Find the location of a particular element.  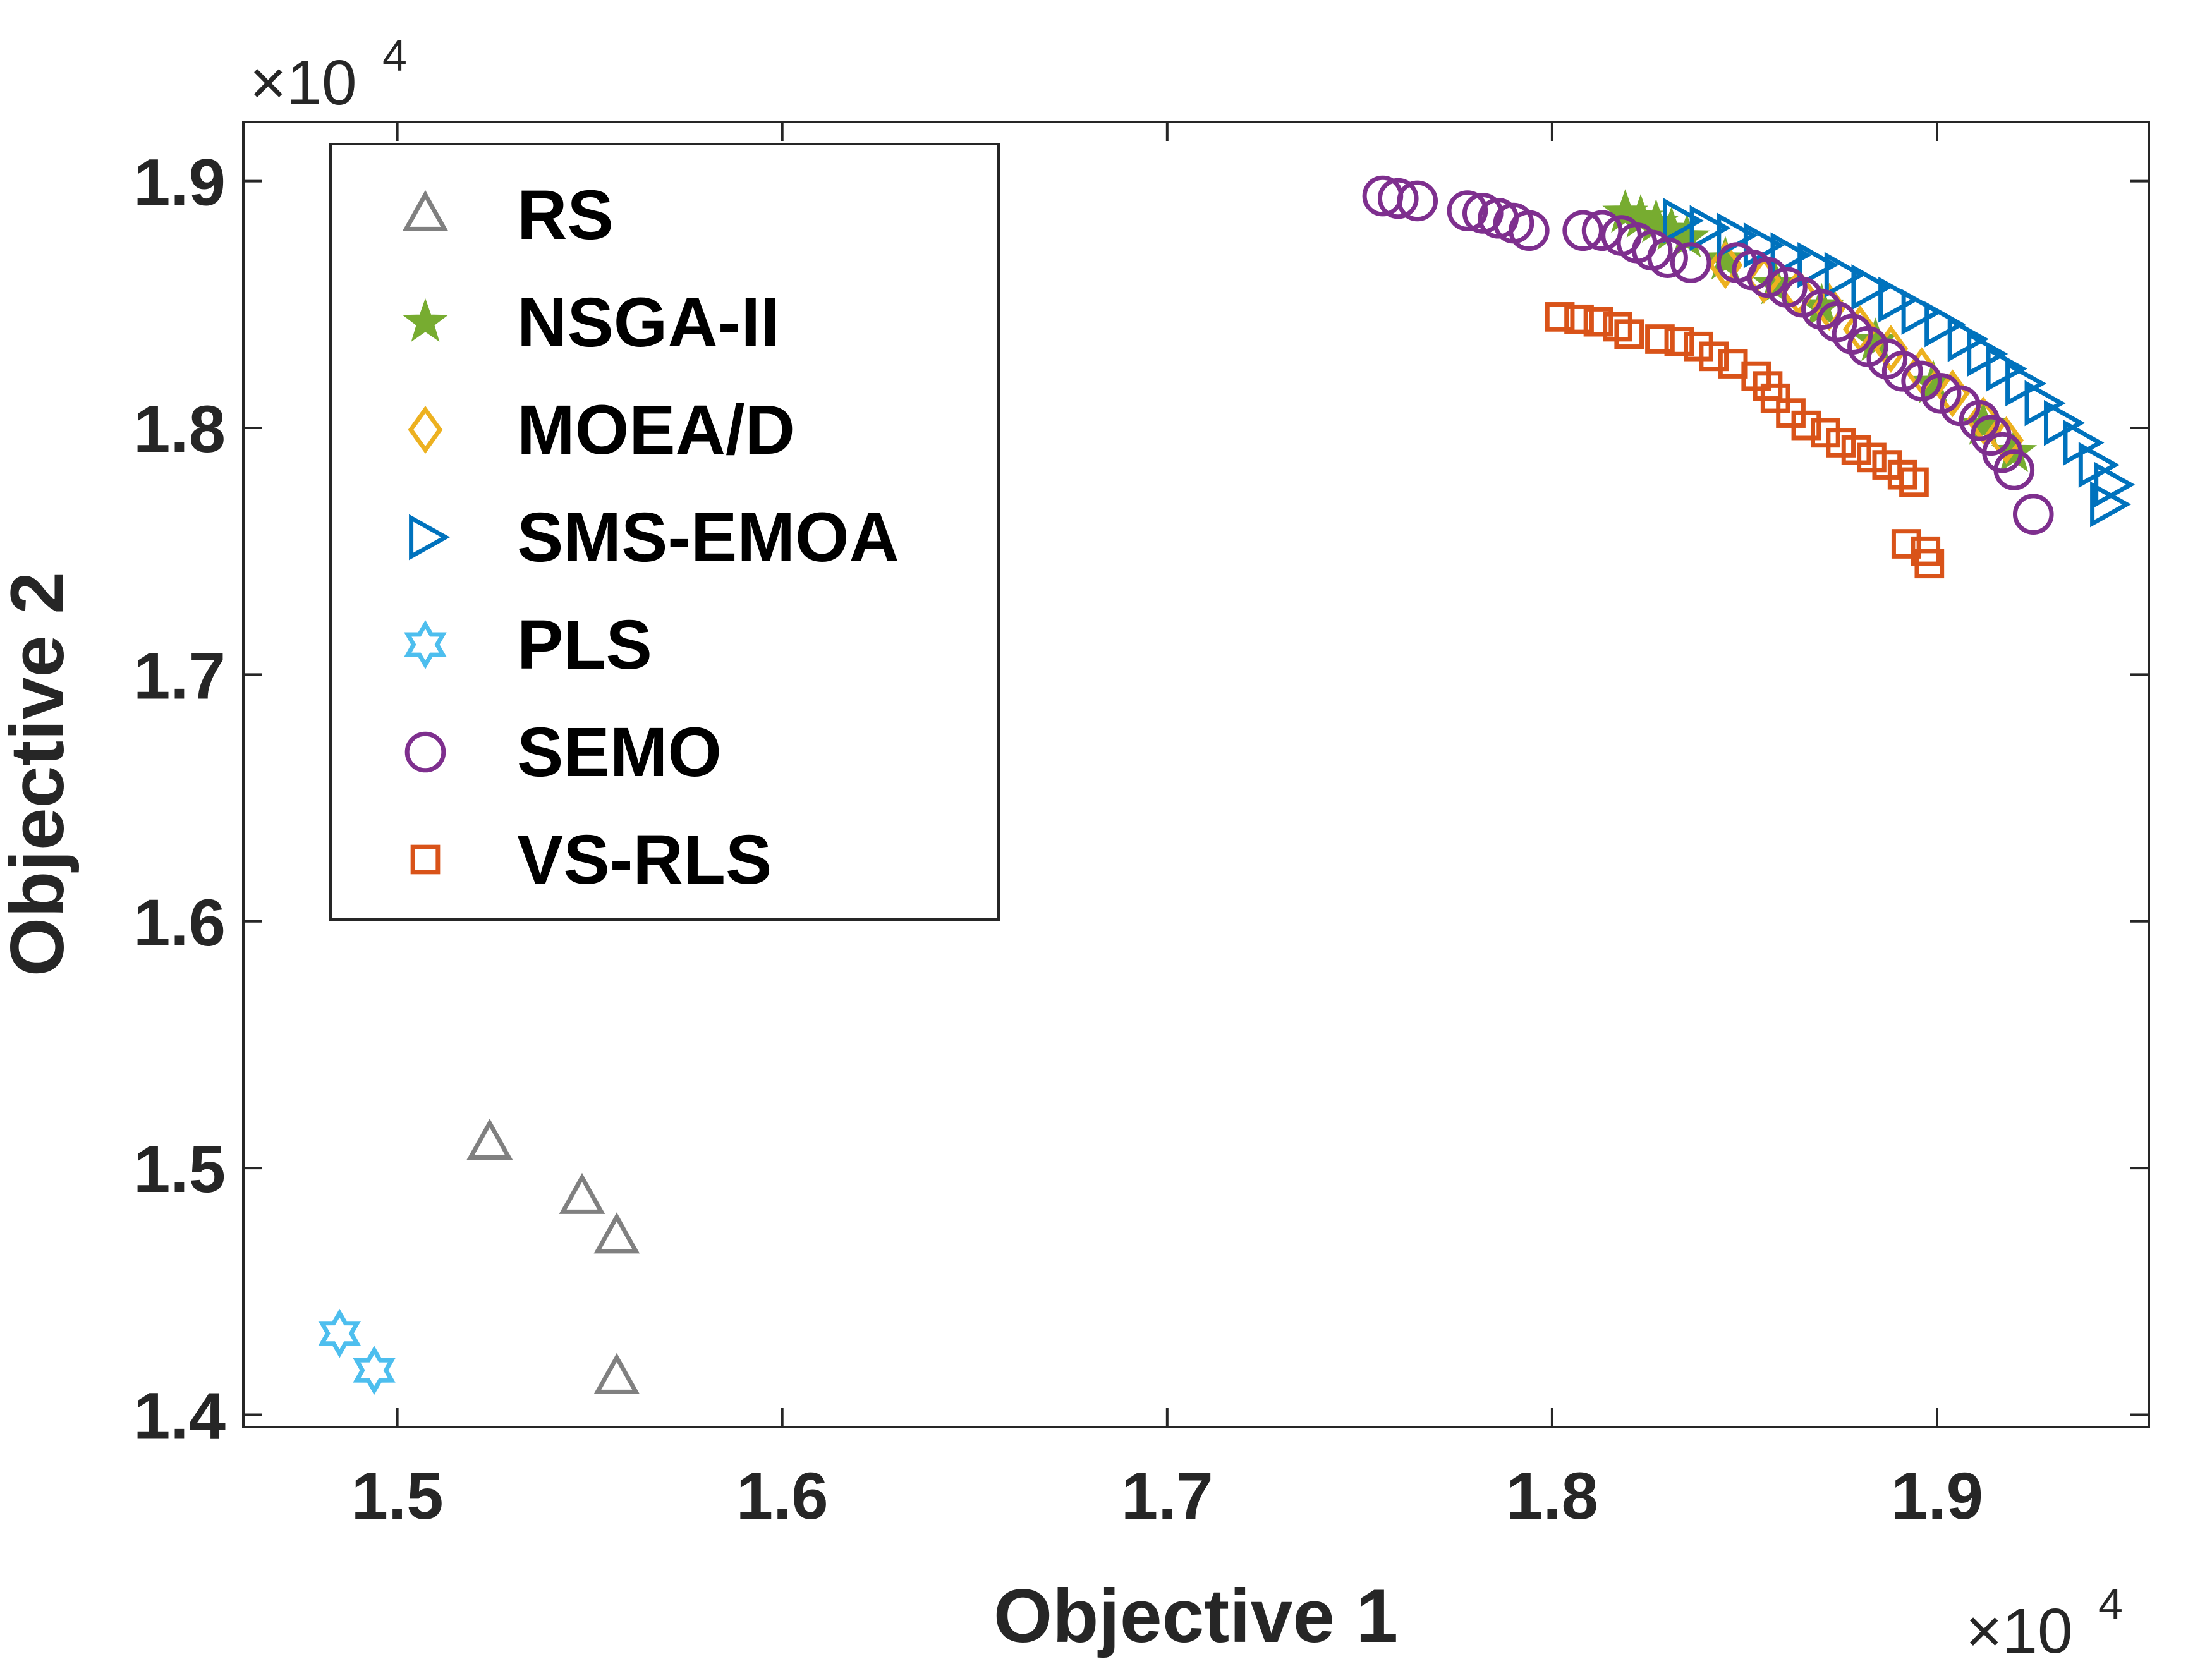

x-axis-label: Objective 1 is located at coordinates (1196, 1616).